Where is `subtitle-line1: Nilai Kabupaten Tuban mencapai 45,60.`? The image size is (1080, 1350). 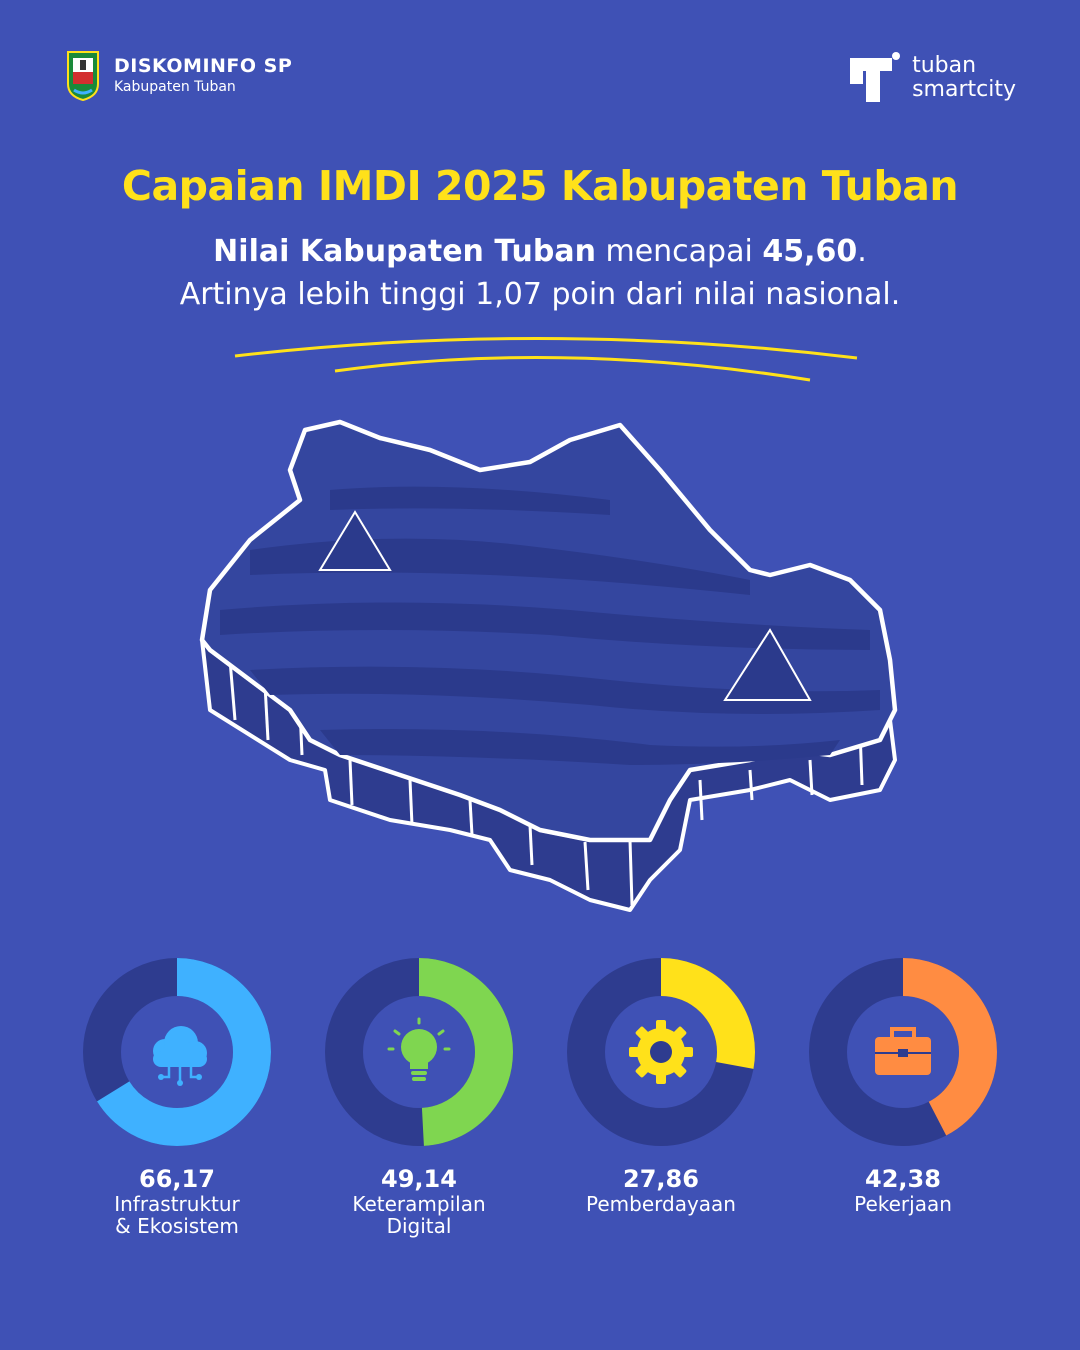
subtitle-line1: Nilai Kabupaten Tuban mencapai 45,60. is located at coordinates (540, 251).